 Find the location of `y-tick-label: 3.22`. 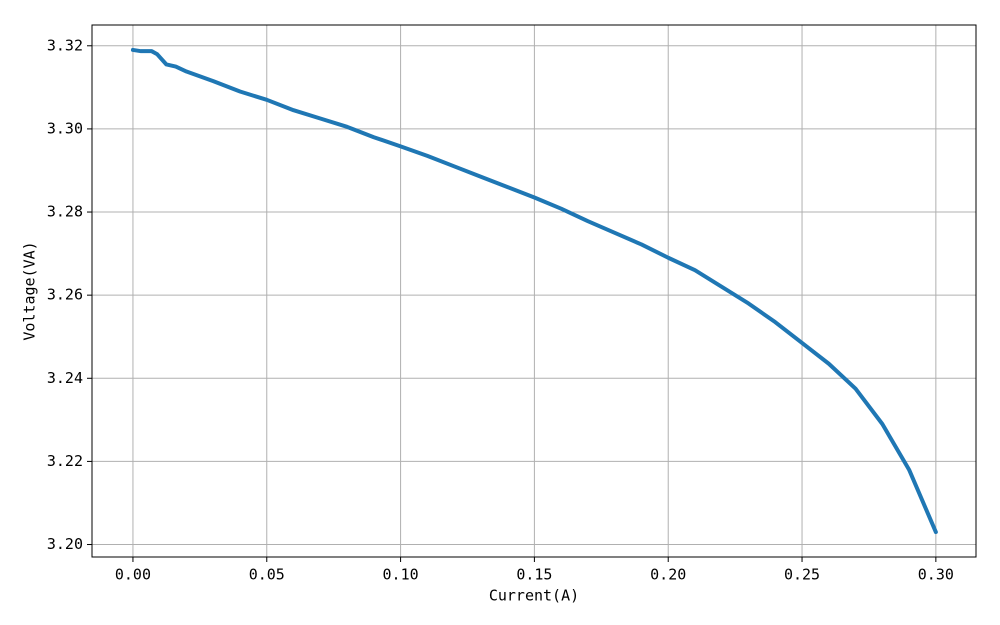

y-tick-label: 3.22 is located at coordinates (65, 461).